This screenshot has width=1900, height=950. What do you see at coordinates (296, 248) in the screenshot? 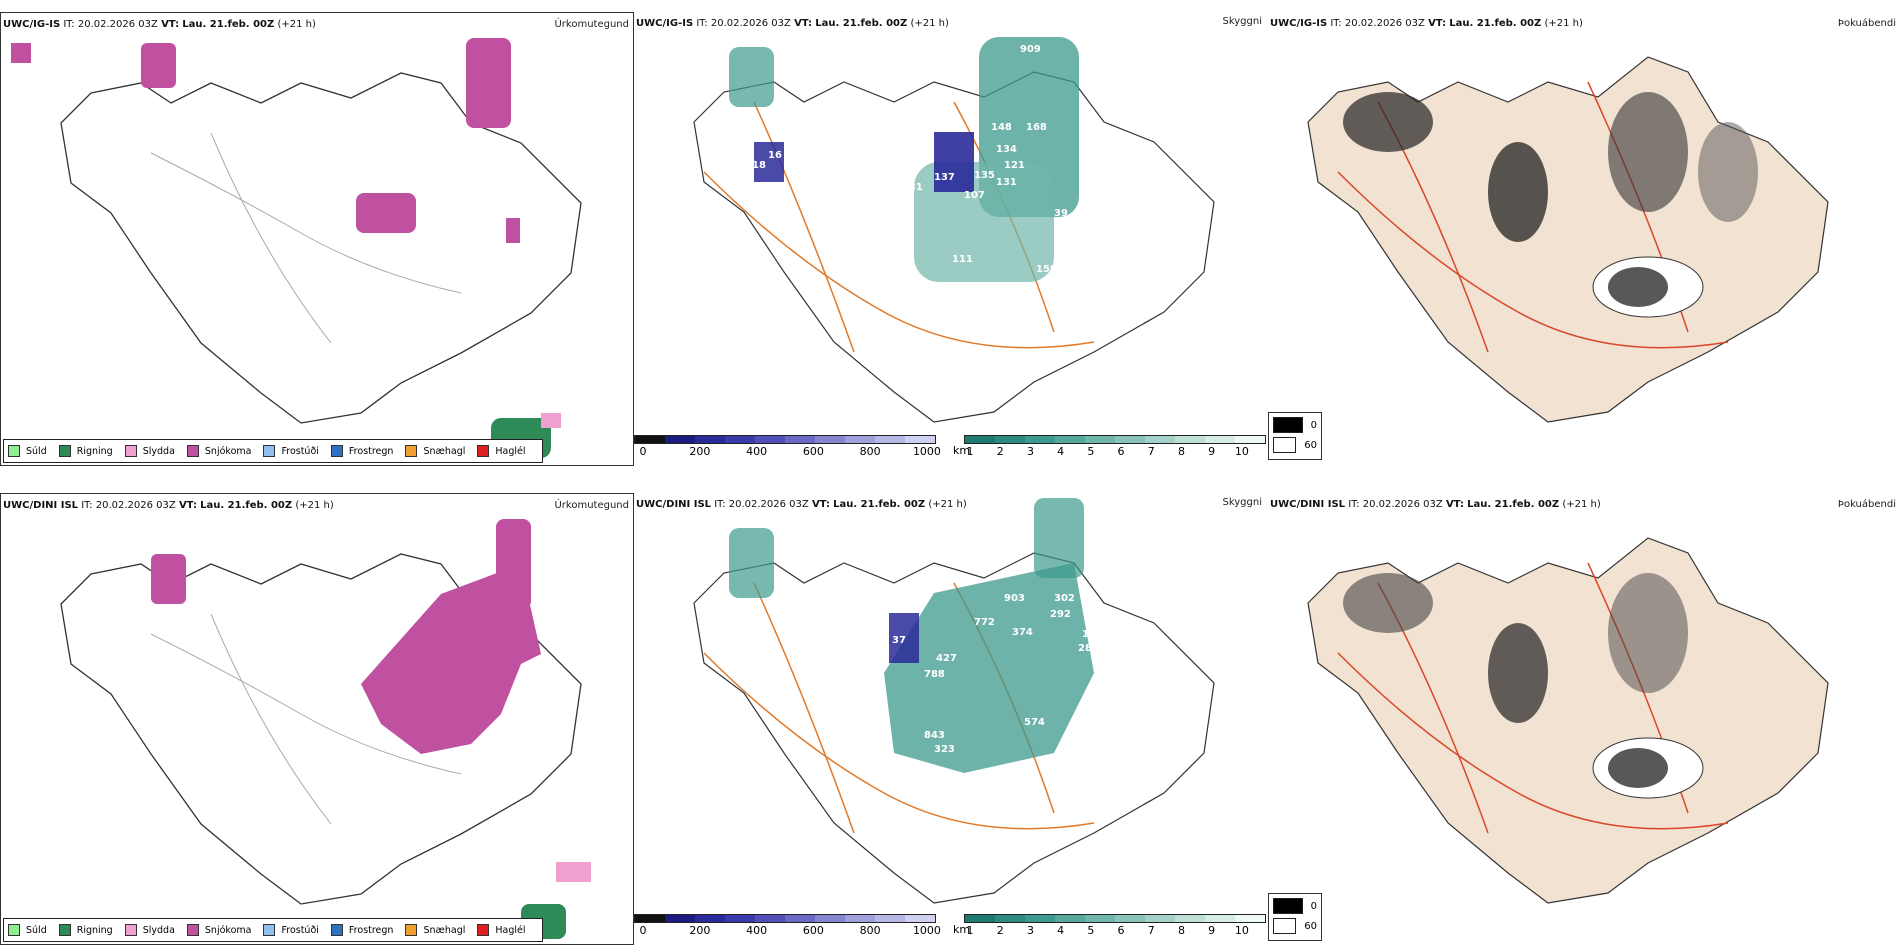
I see `precip-map-top` at bounding box center [296, 248].